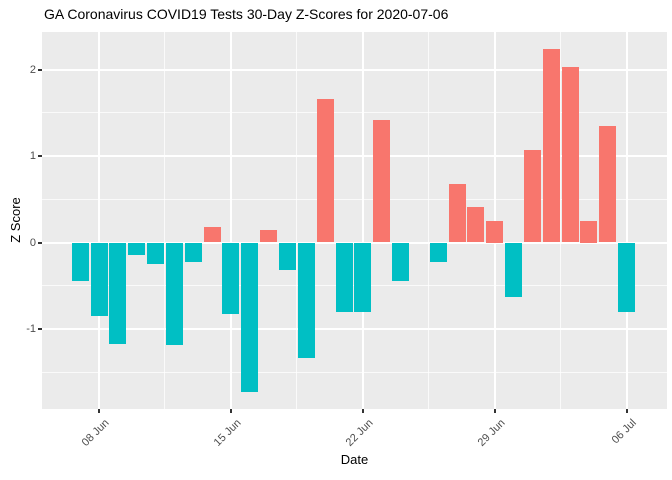 Image resolution: width=672 pixels, height=480 pixels. What do you see at coordinates (491, 433) in the screenshot?
I see `x-tick-label: 29 Jun` at bounding box center [491, 433].